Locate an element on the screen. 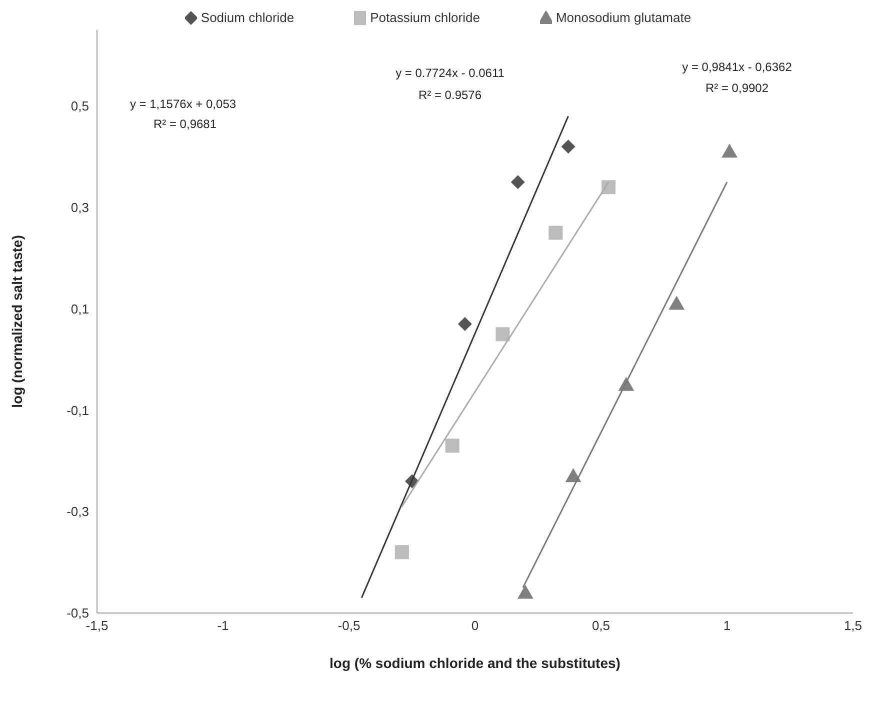 Image resolution: width=873 pixels, height=702 pixels. annotation: R² = 0,9681 is located at coordinates (185, 124).